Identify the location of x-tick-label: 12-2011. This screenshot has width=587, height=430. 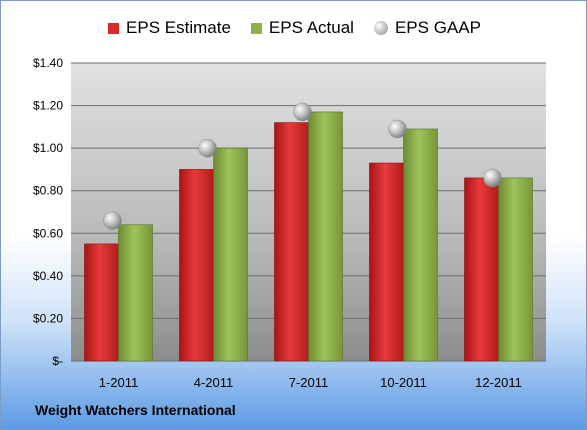
(498, 382).